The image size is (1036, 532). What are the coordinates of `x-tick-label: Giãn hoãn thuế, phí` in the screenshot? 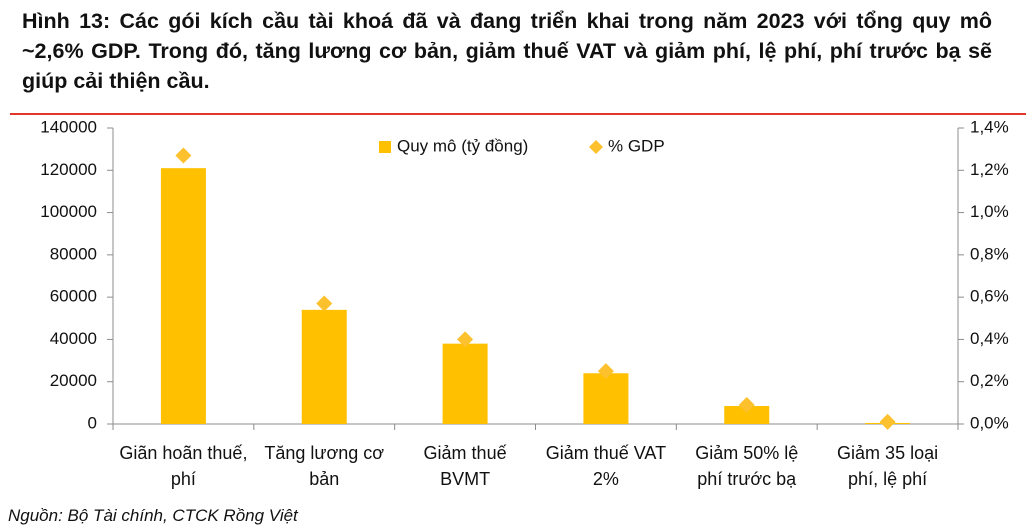 It's located at (183, 466).